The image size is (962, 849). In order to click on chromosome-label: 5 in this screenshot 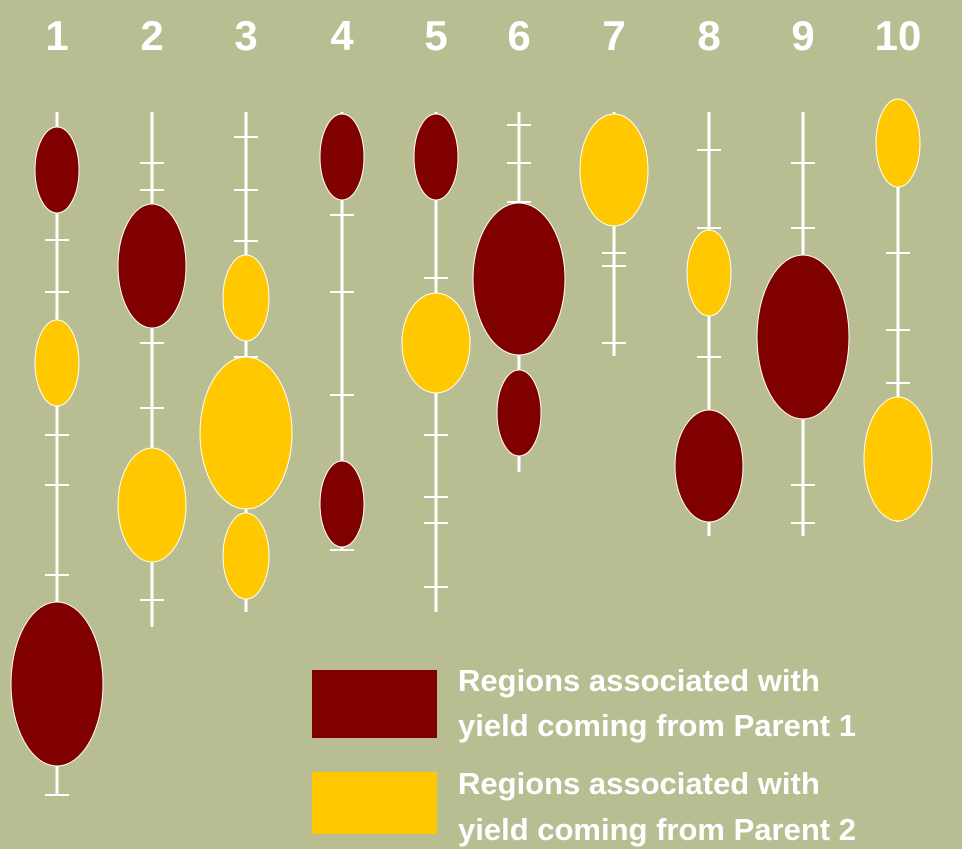, I will do `click(435, 35)`.